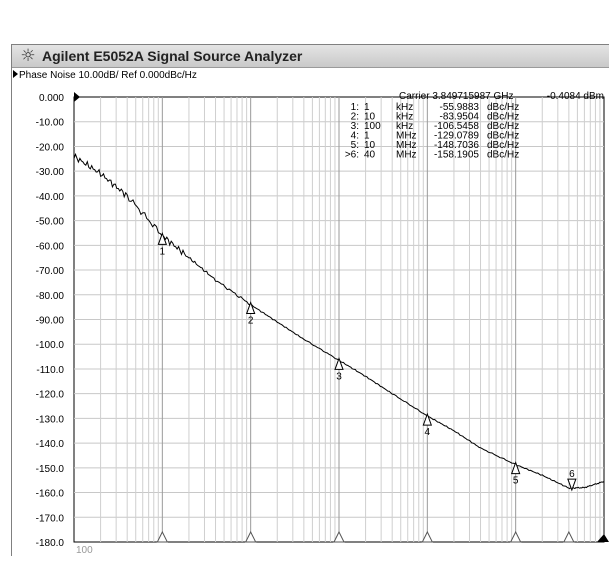 The image size is (609, 561). Describe the element at coordinates (50, 419) in the screenshot. I see `y-tick-label: -130.0` at that location.